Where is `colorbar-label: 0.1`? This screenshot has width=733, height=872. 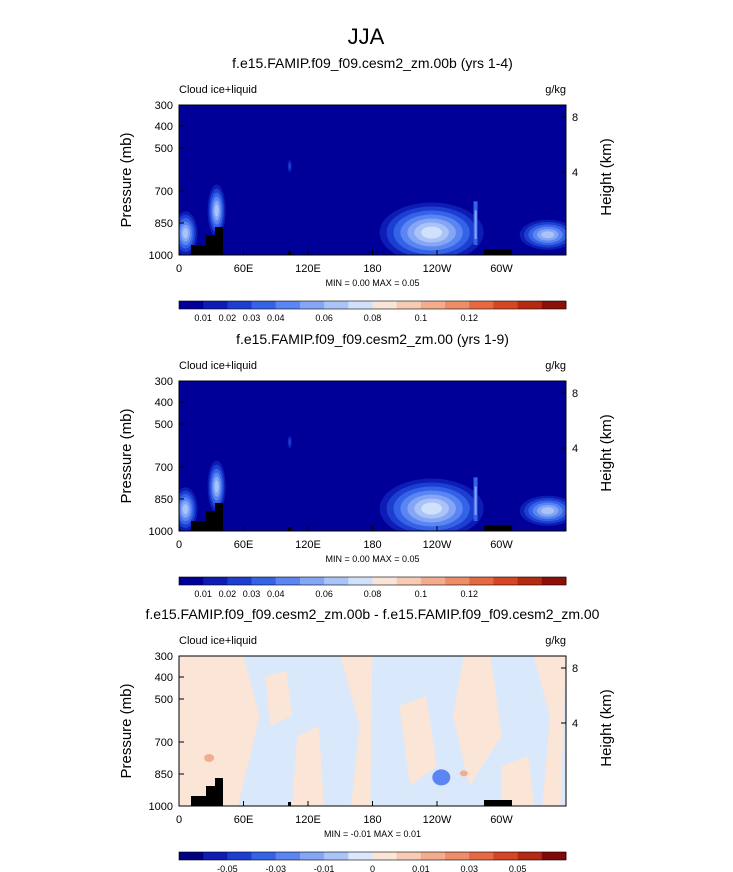
colorbar-label: 0.1 is located at coordinates (421, 318).